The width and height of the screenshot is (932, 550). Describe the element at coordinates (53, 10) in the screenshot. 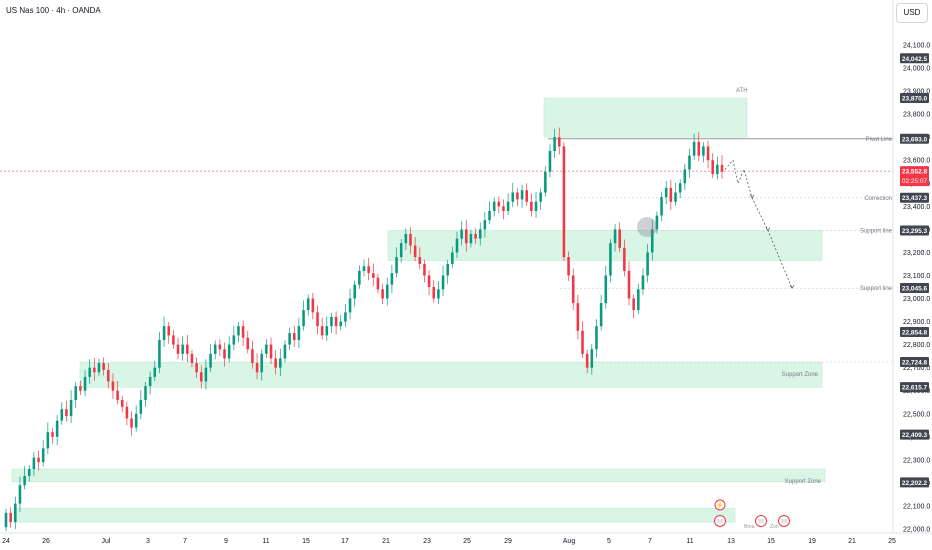

I see `symbol-title: US Nas 100 · 4h · OANDA` at that location.